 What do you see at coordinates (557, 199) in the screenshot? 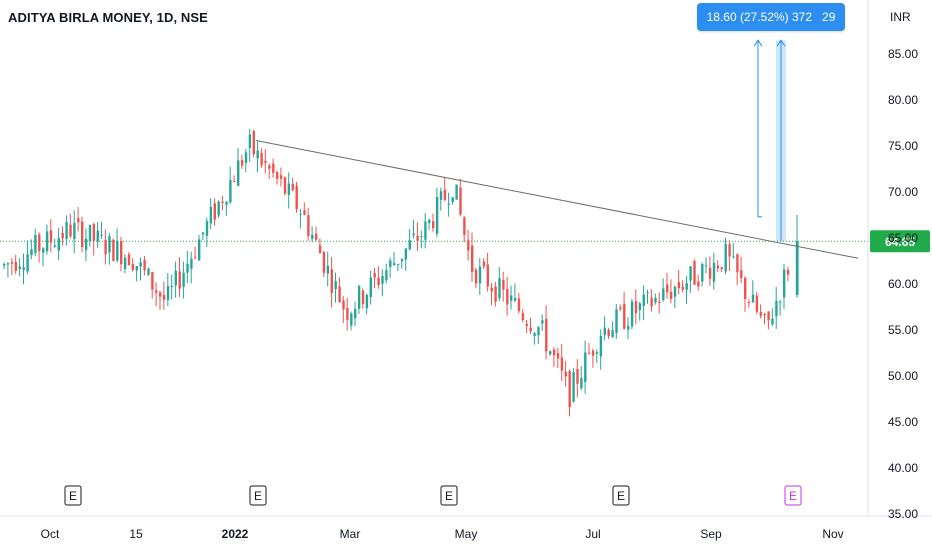
I see `resistance-trendline` at bounding box center [557, 199].